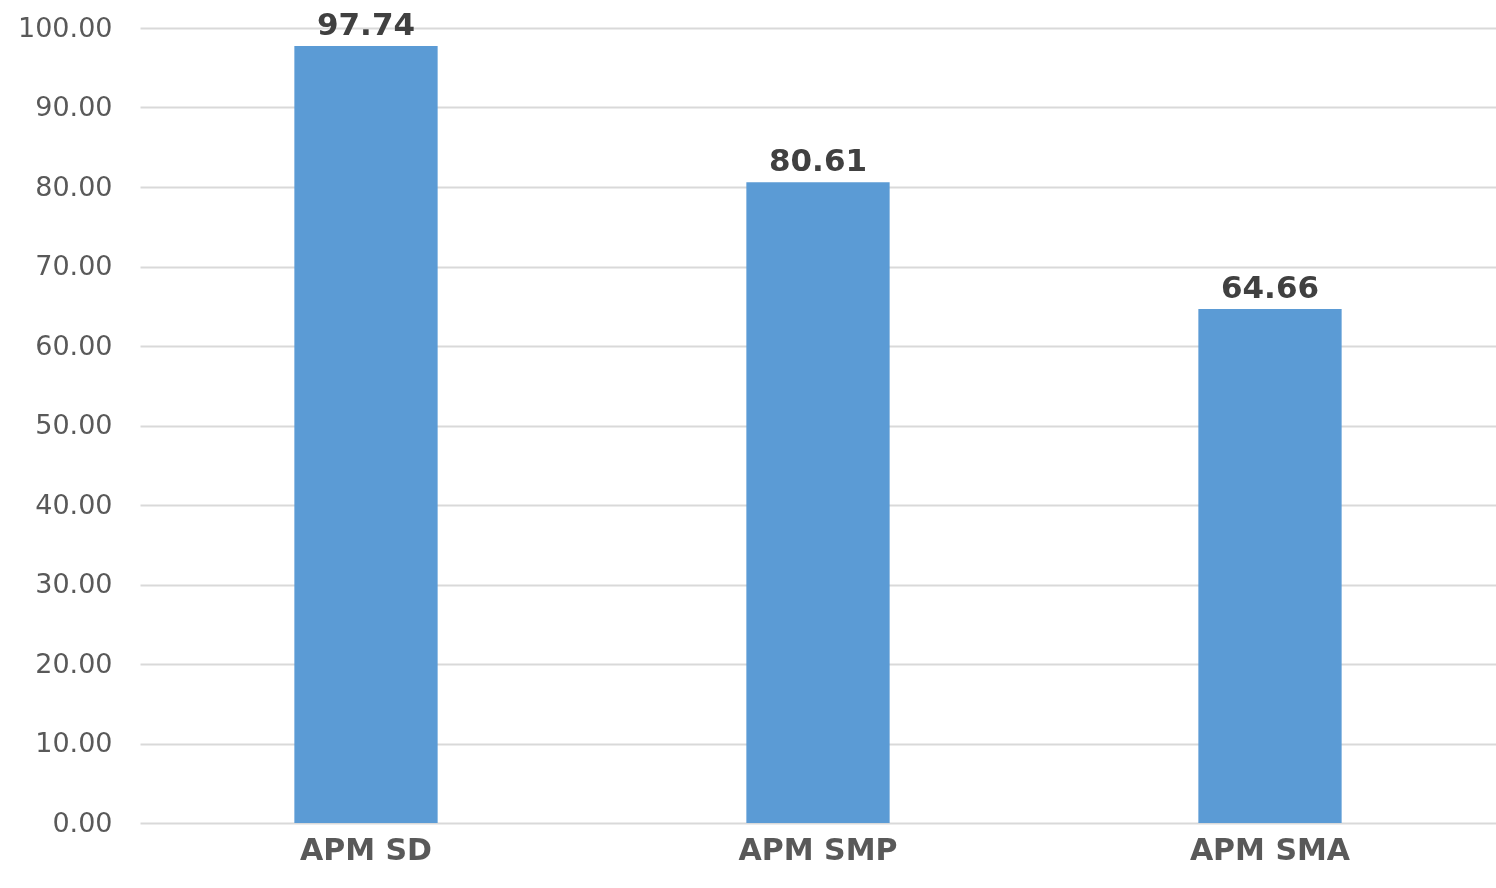 The image size is (1496, 888). What do you see at coordinates (65, 27) in the screenshot?
I see `y-tick-label: 100.00` at bounding box center [65, 27].